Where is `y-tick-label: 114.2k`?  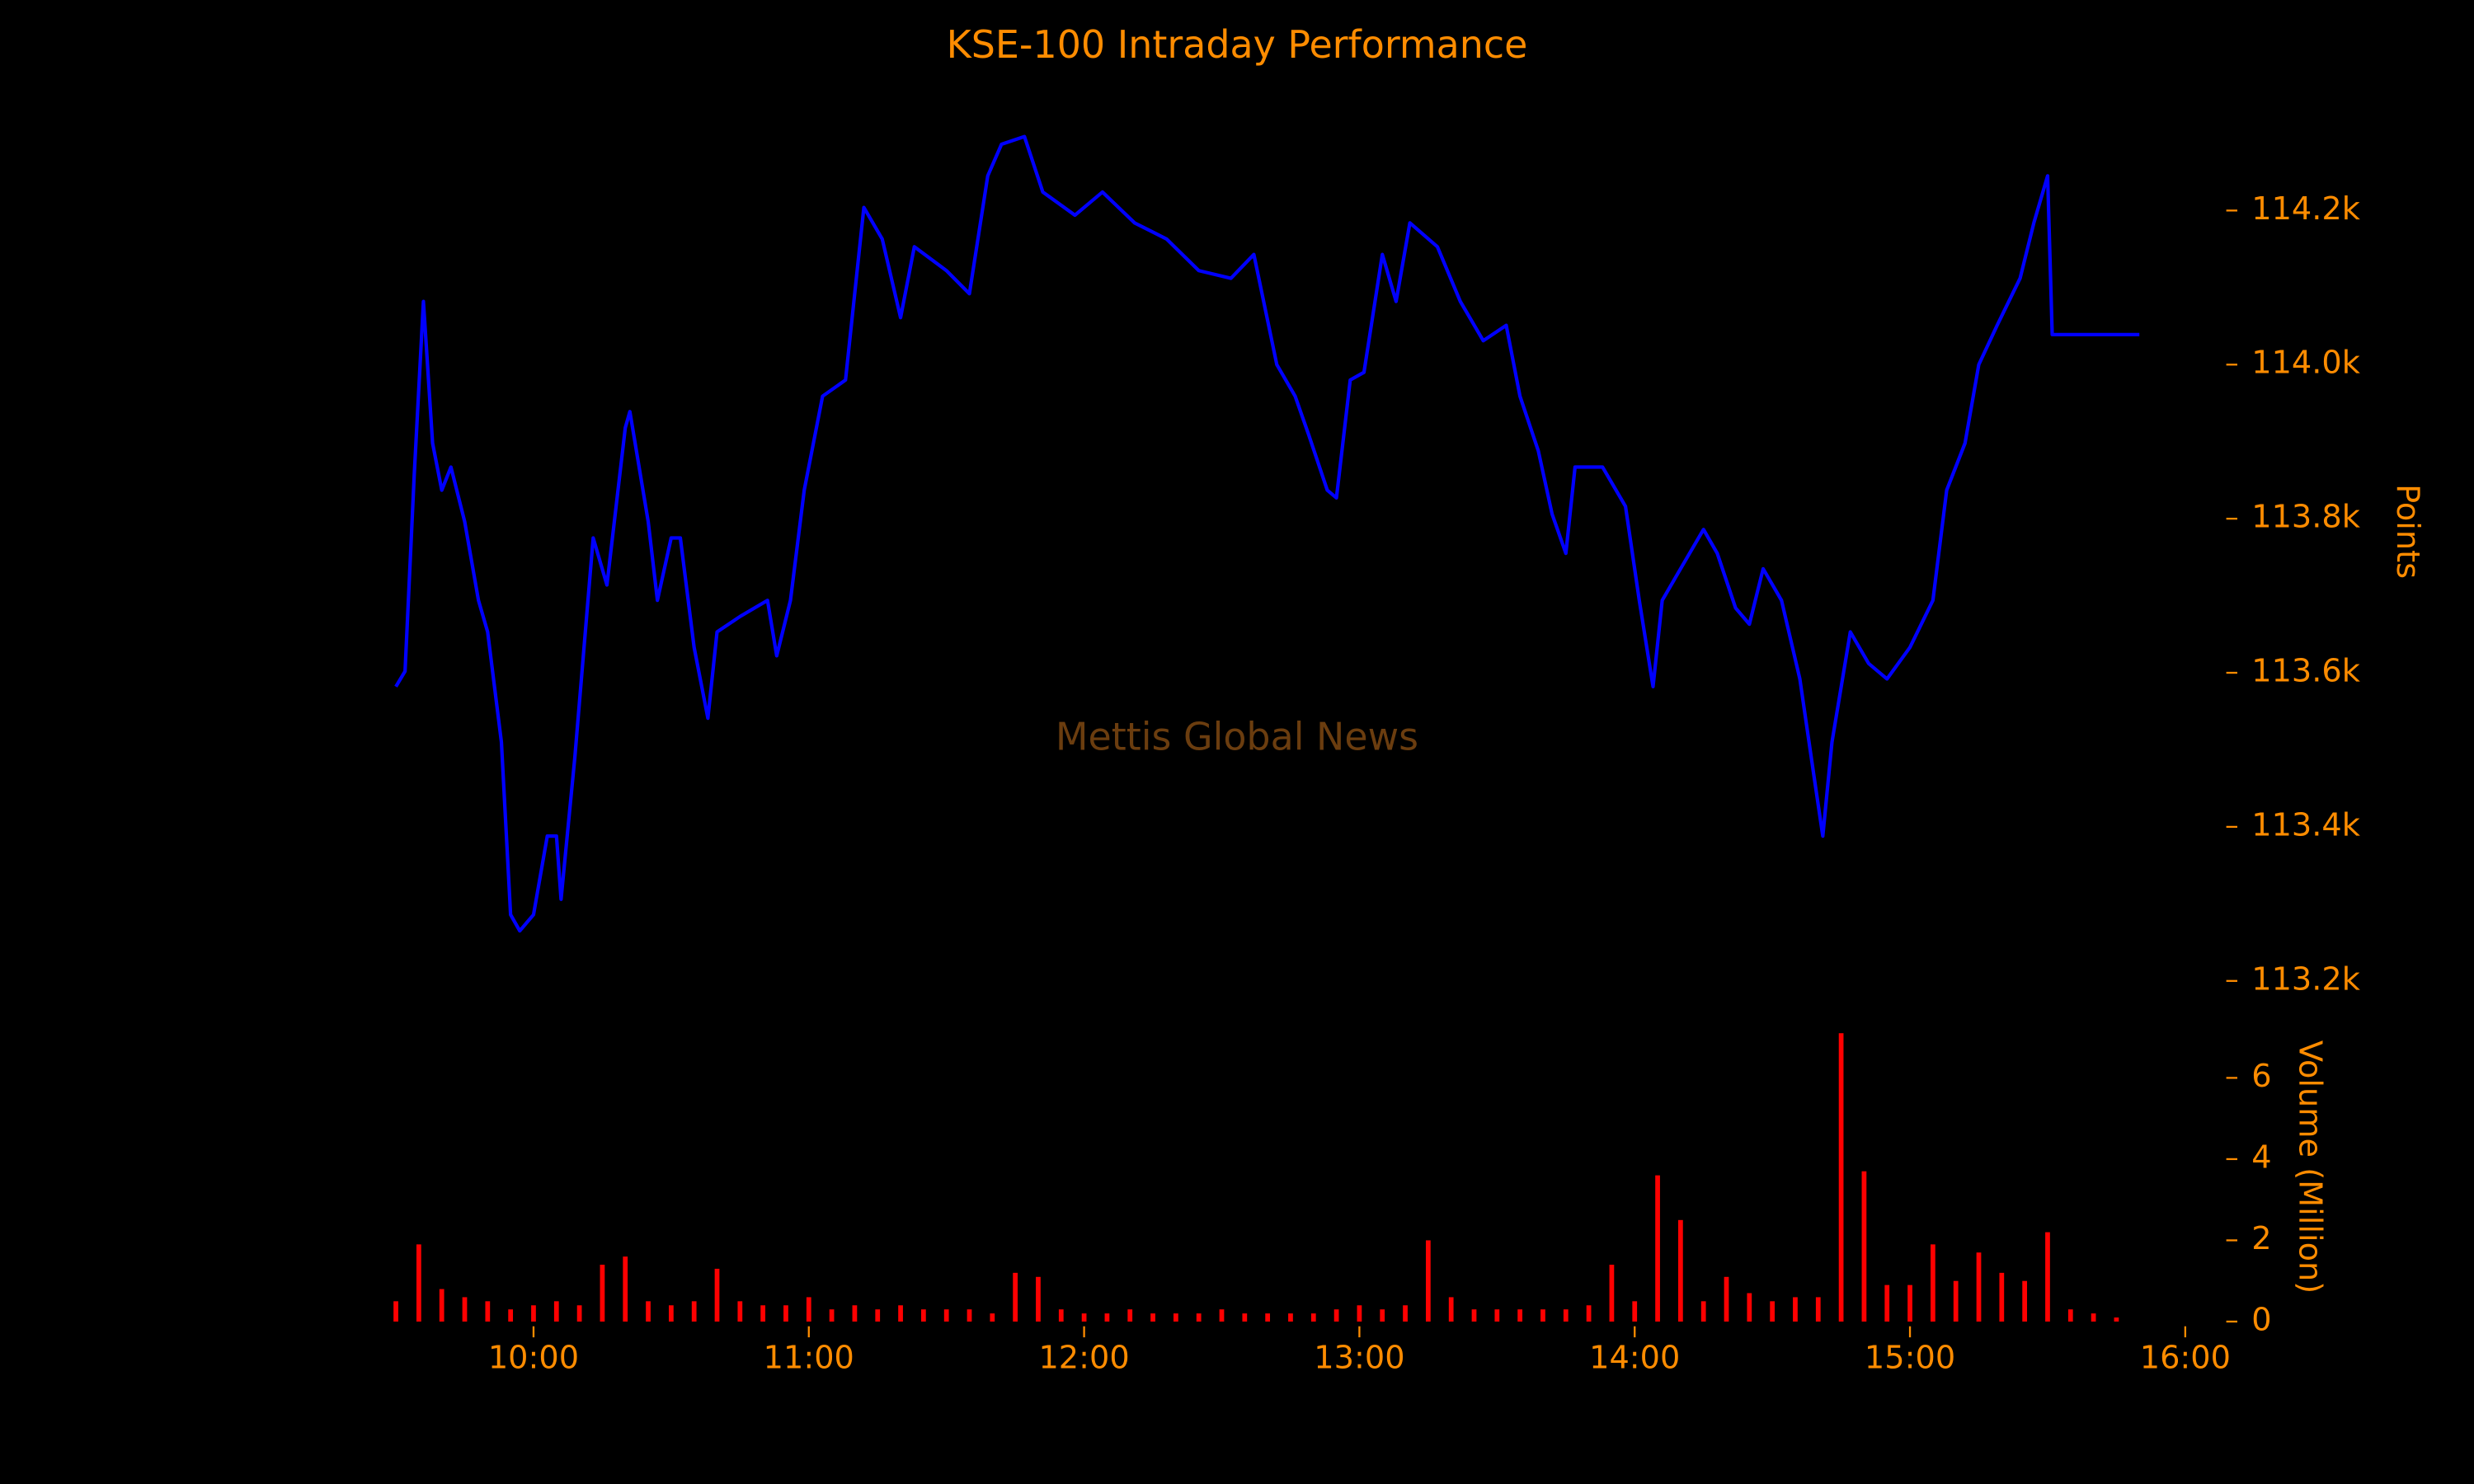 y-tick-label: 114.2k is located at coordinates (2306, 209).